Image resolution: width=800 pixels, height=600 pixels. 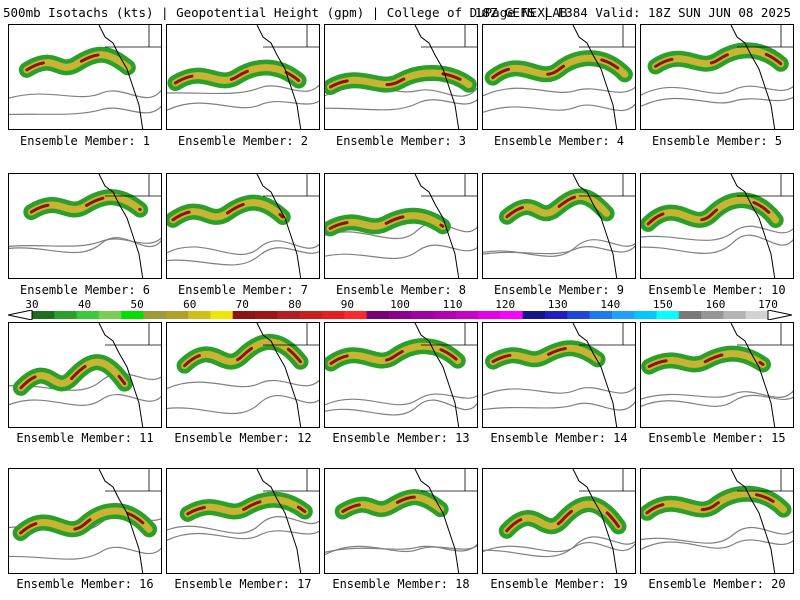 What do you see at coordinates (717, 141) in the screenshot?
I see `ensemble-member-label: Ensemble Member: 5` at bounding box center [717, 141].